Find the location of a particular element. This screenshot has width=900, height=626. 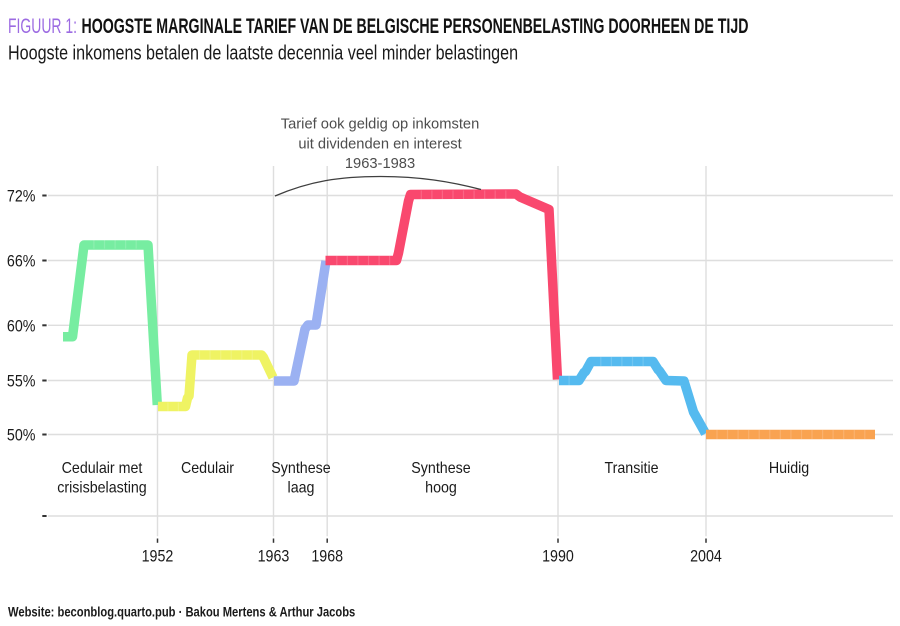

svg-text: 50% is located at coordinates (21, 435).